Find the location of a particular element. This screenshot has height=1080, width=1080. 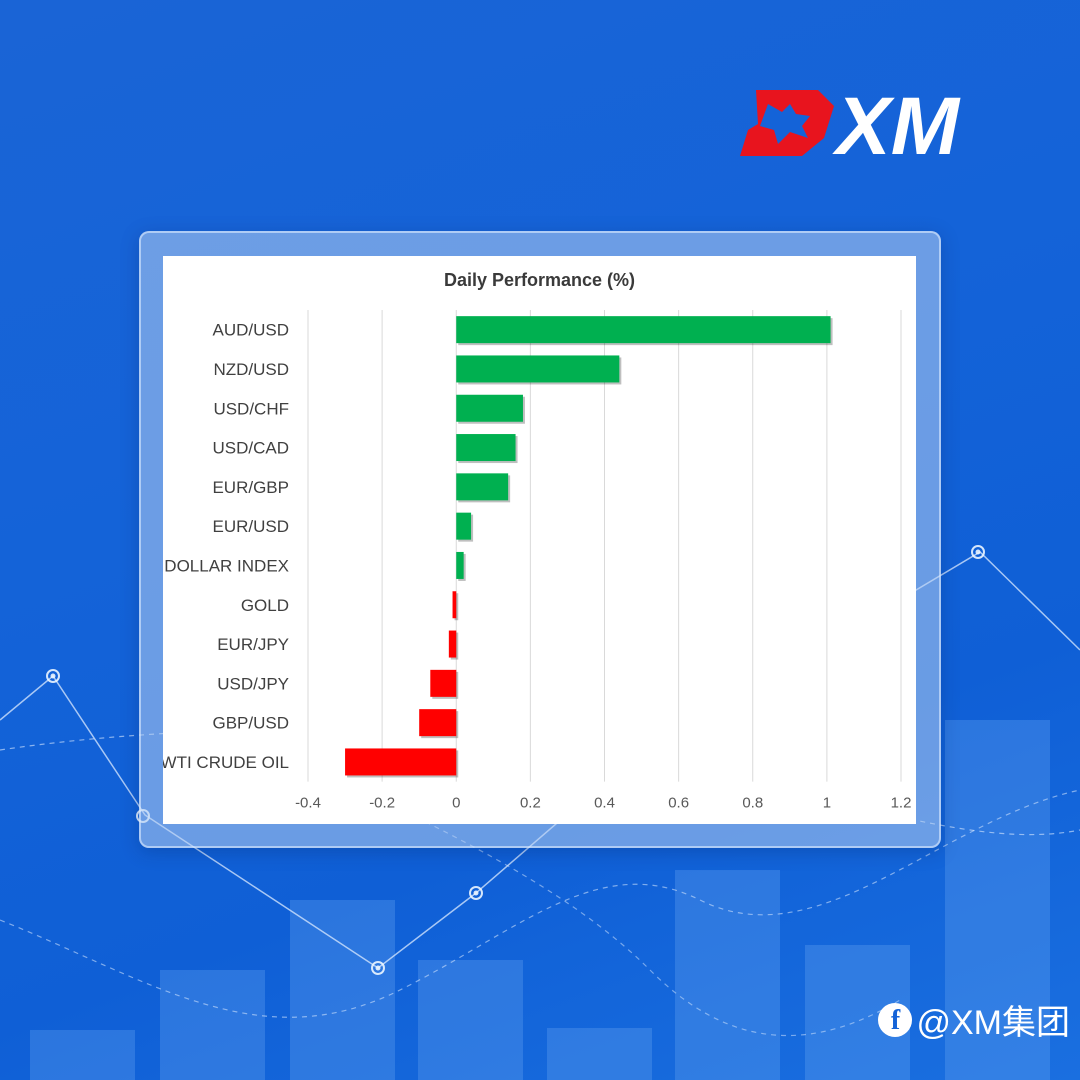

xm-logo: XM is located at coordinates (850, 123).